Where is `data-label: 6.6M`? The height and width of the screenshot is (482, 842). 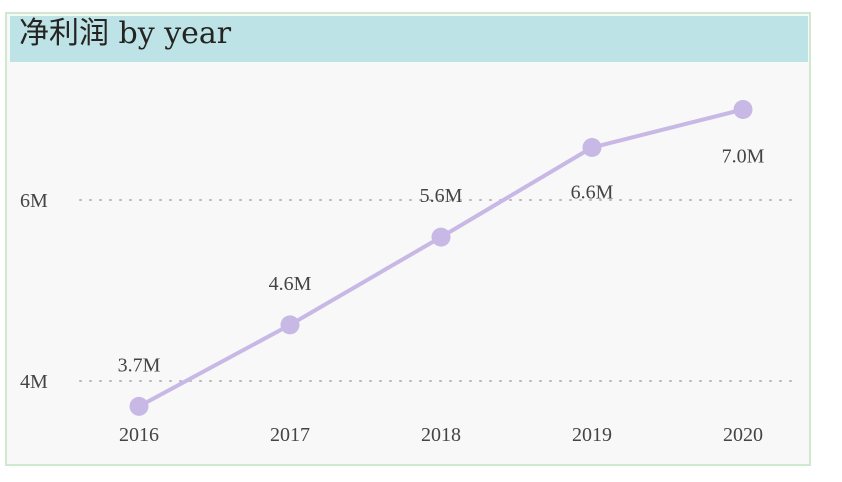
data-label: 6.6M is located at coordinates (592, 193).